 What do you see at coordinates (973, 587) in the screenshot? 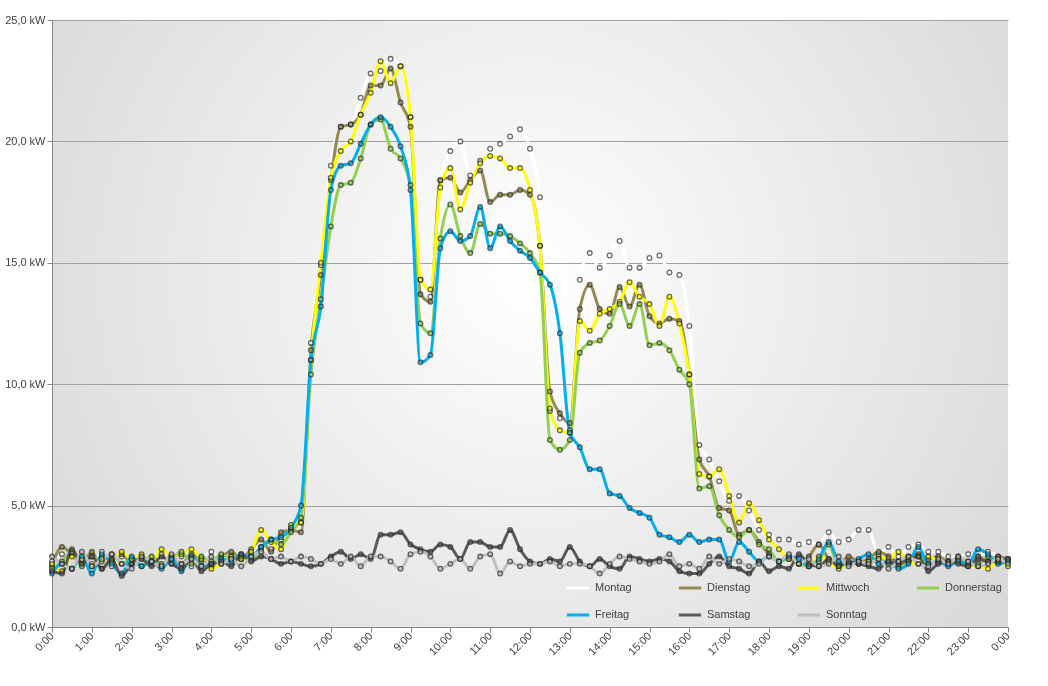
I see `legend-label: Donnerstag` at bounding box center [973, 587].